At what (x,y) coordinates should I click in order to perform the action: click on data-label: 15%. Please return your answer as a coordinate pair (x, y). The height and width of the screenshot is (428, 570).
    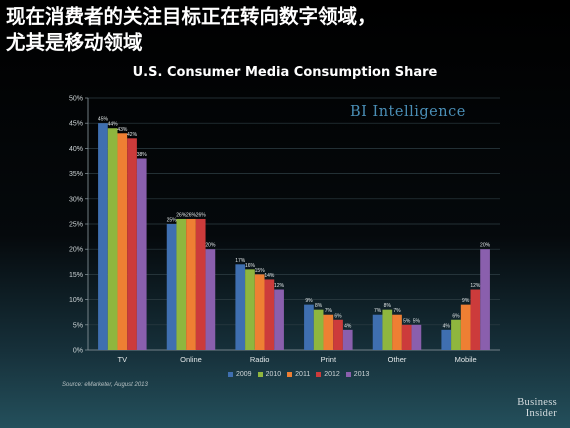
    Looking at the image, I should click on (260, 271).